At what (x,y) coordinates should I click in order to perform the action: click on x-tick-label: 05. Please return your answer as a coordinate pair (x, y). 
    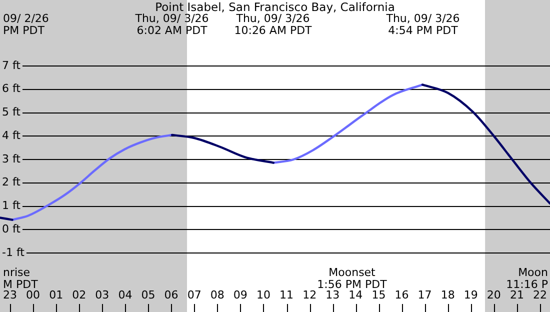
    Looking at the image, I should click on (148, 295).